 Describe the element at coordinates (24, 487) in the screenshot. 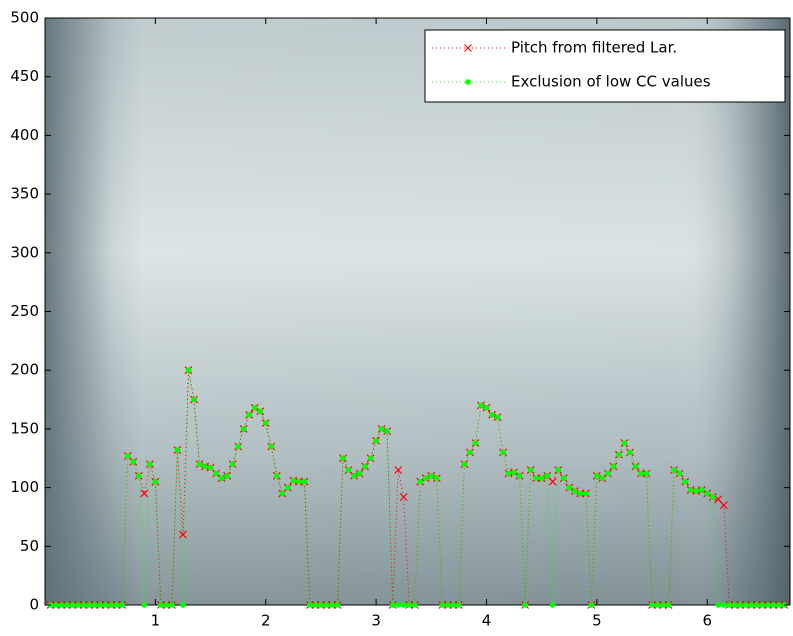

I see `y-tick-label: 100` at that location.